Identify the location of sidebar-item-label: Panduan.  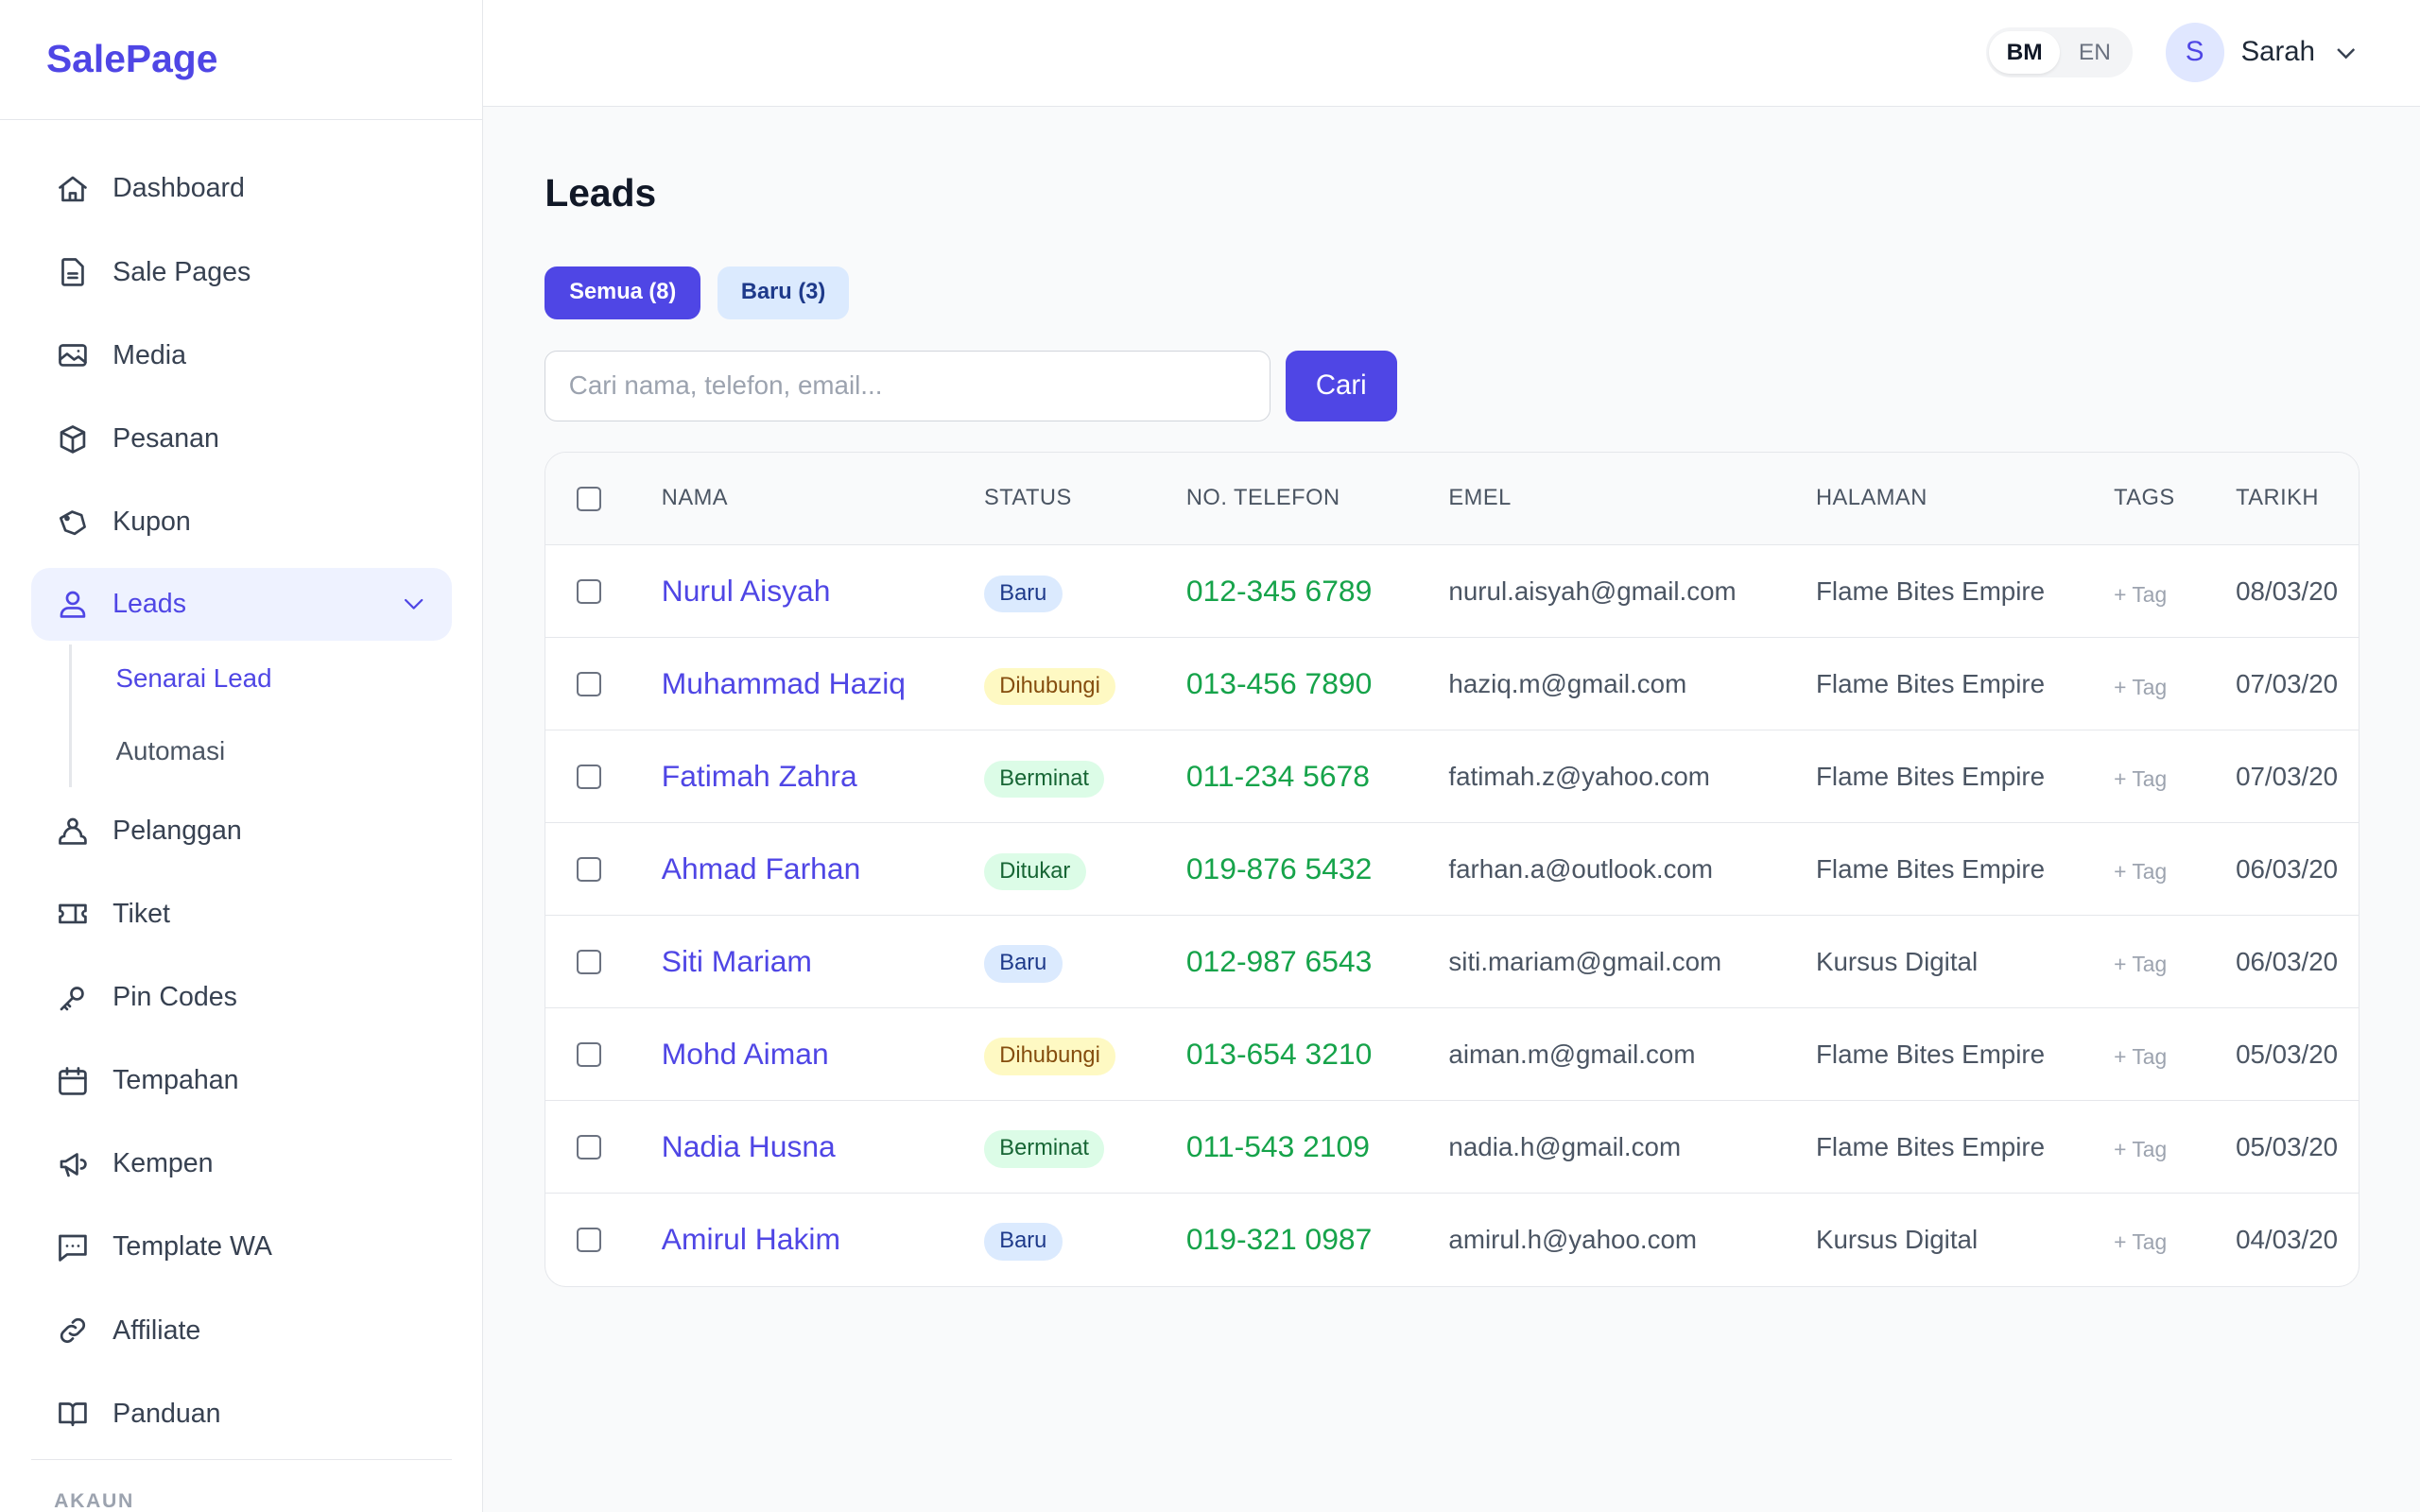
(166, 1413).